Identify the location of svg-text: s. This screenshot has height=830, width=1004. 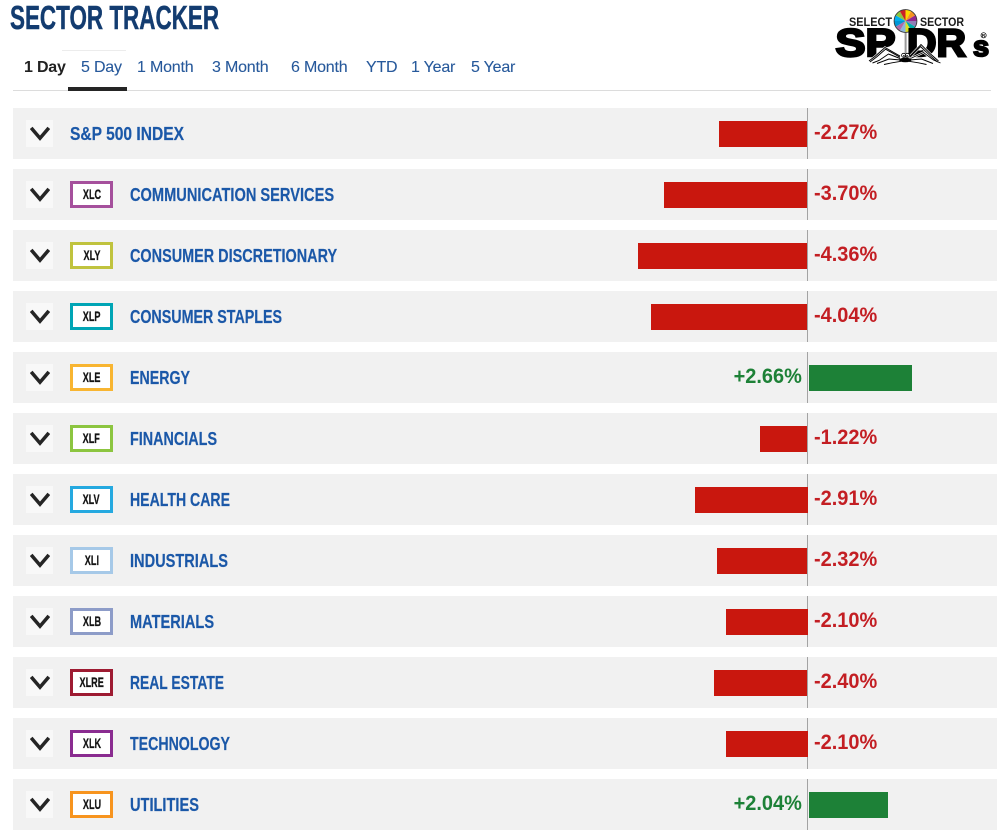
(981, 47).